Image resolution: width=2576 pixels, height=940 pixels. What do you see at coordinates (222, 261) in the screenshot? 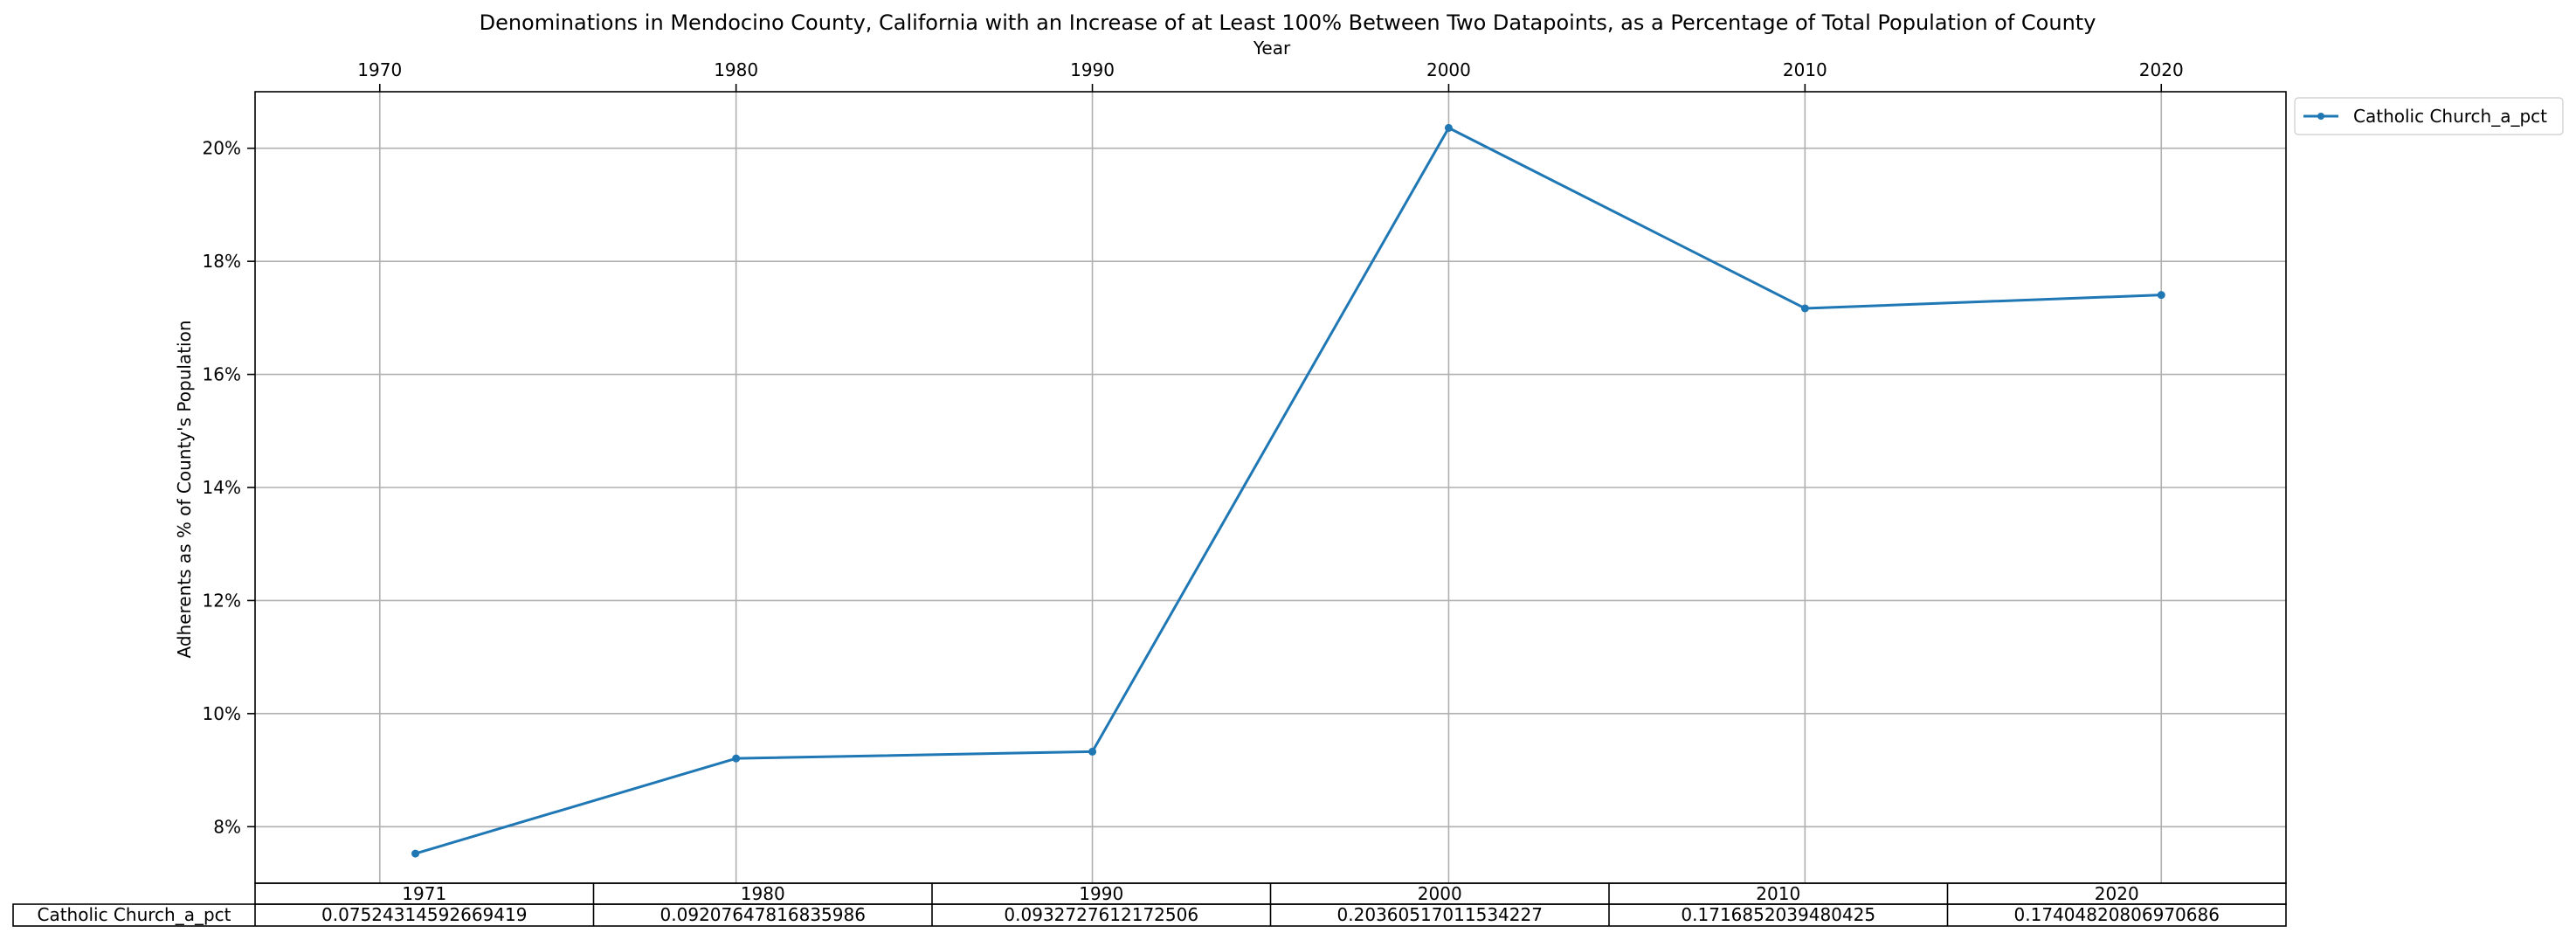
I see `y-tick-label: 18%` at bounding box center [222, 261].